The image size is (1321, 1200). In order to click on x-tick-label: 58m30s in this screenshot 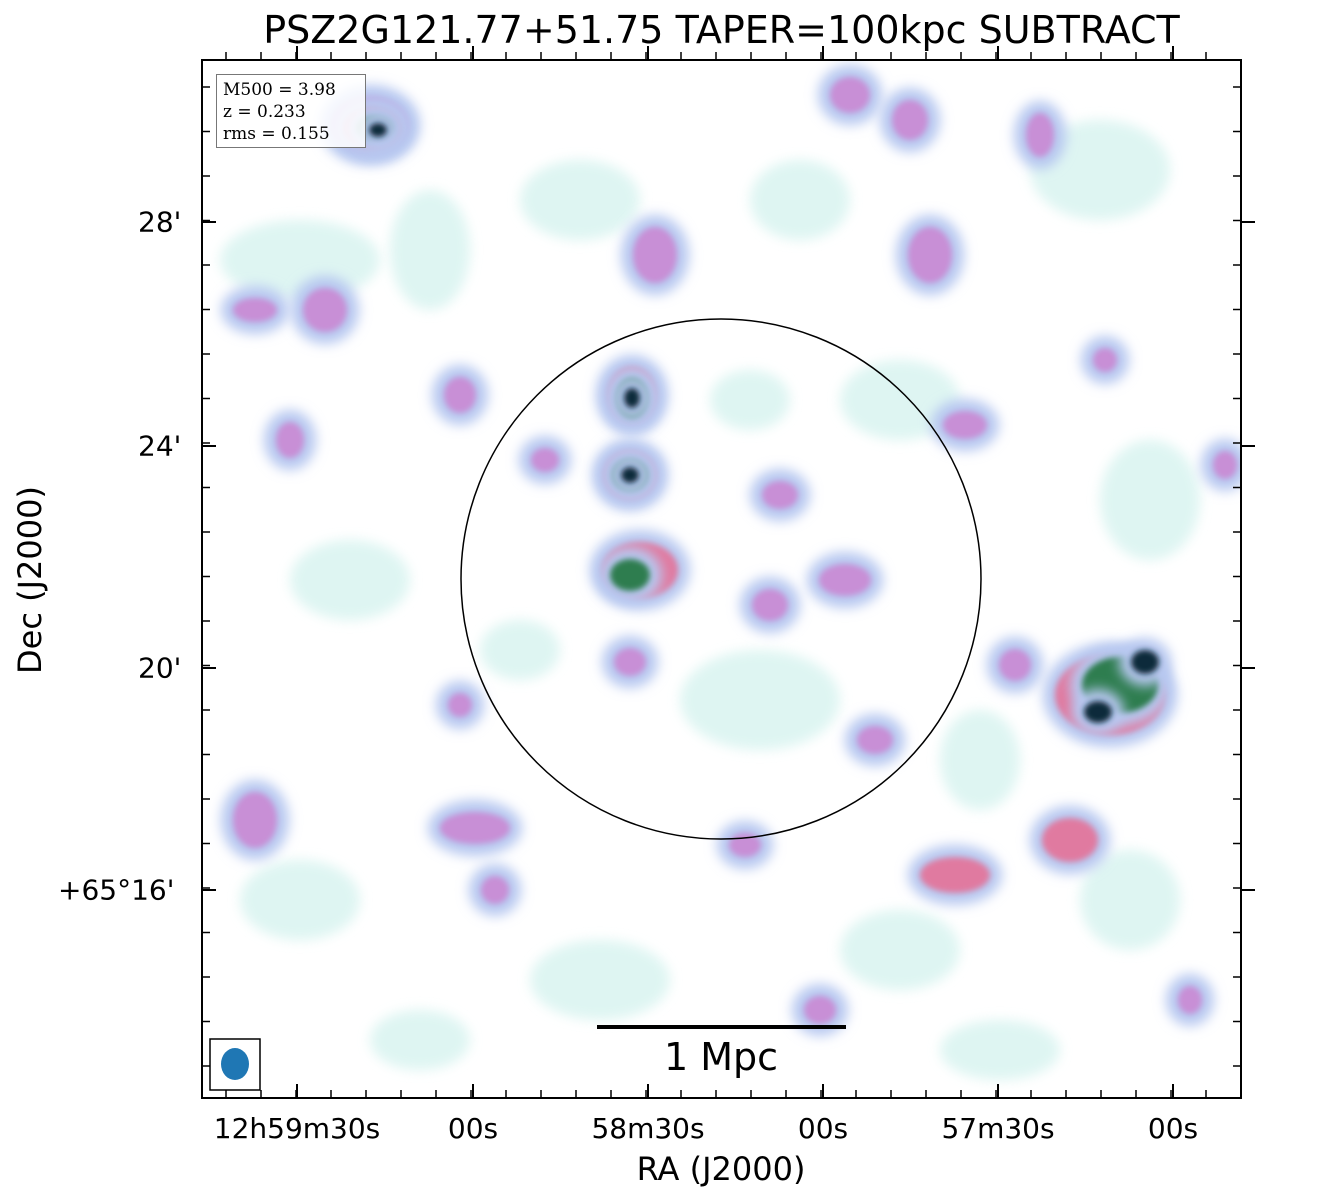, I will do `click(648, 1128)`.